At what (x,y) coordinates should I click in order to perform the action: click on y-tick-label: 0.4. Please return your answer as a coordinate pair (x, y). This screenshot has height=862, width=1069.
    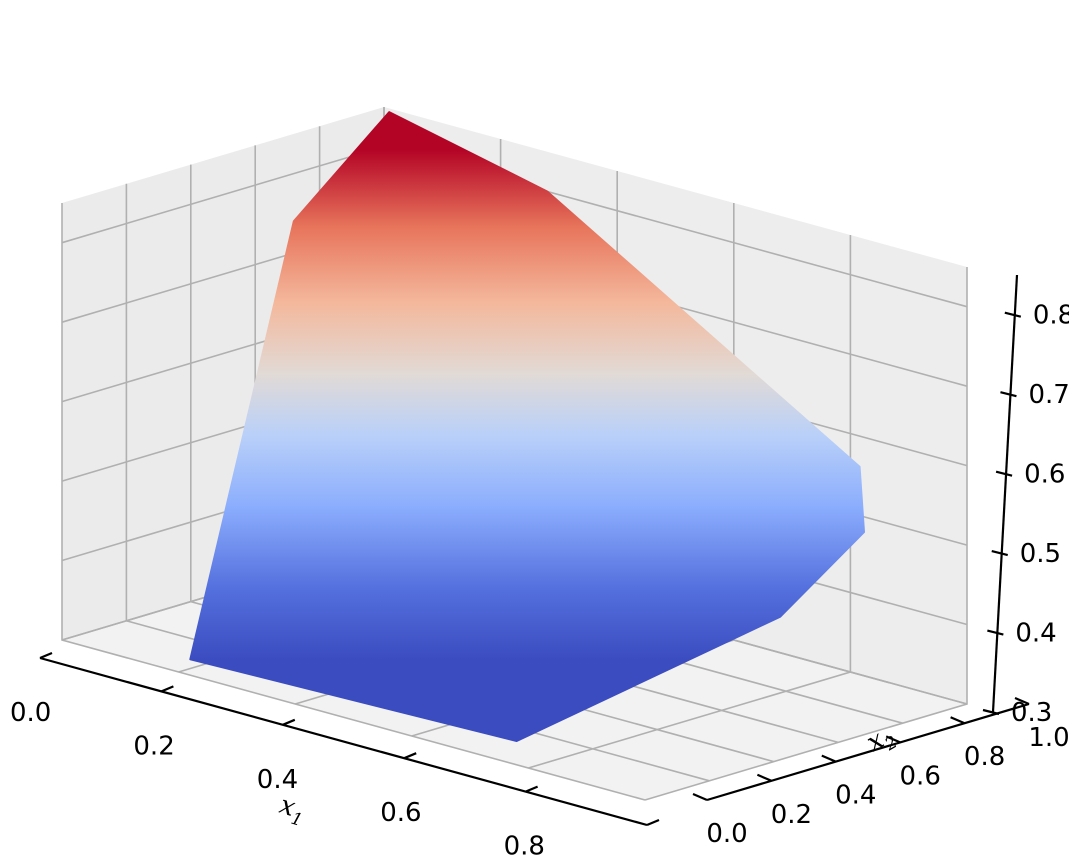
    Looking at the image, I should click on (855, 796).